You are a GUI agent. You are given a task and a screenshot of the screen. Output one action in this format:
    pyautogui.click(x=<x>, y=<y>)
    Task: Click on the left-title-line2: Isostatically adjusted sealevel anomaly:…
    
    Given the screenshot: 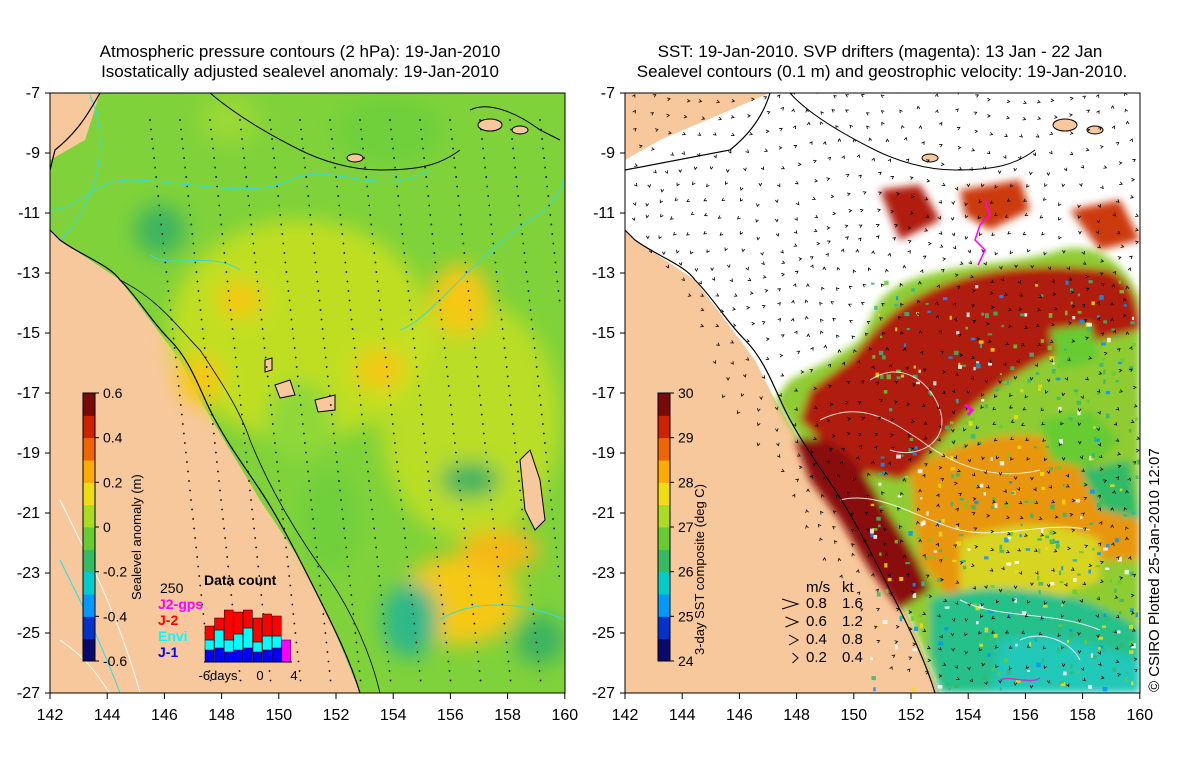 What is the action you would take?
    pyautogui.click(x=300, y=71)
    